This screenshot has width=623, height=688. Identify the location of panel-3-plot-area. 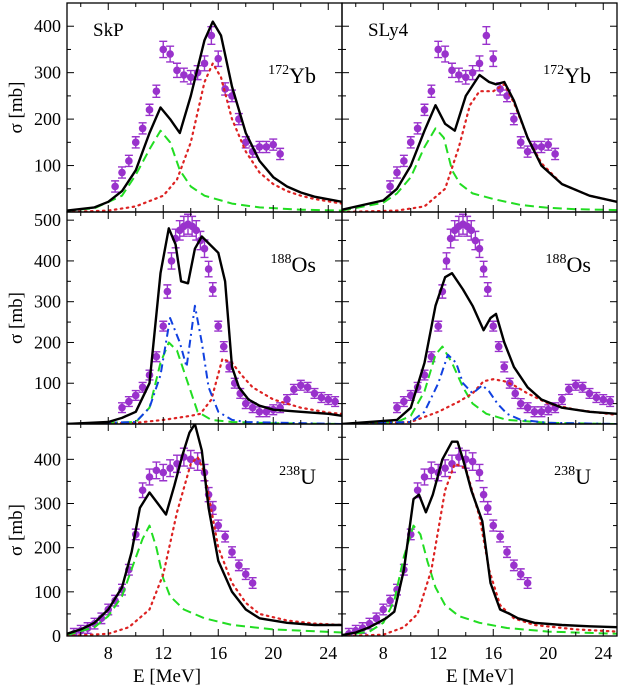
(479, 318).